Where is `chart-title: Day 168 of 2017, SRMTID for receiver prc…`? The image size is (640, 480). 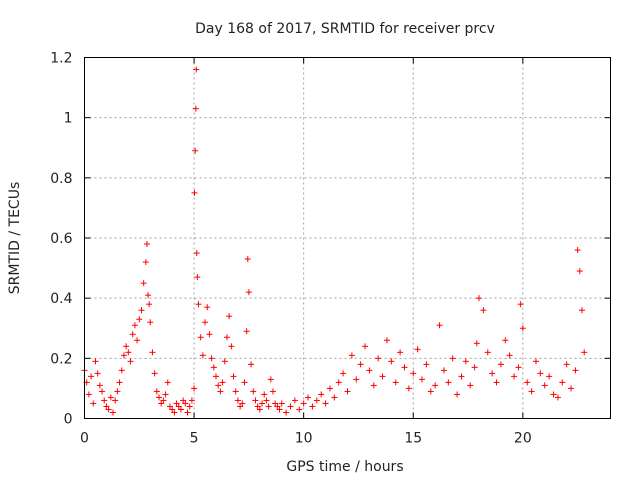
chart-title: Day 168 of 2017, SRMTID for receiver prc… is located at coordinates (345, 29).